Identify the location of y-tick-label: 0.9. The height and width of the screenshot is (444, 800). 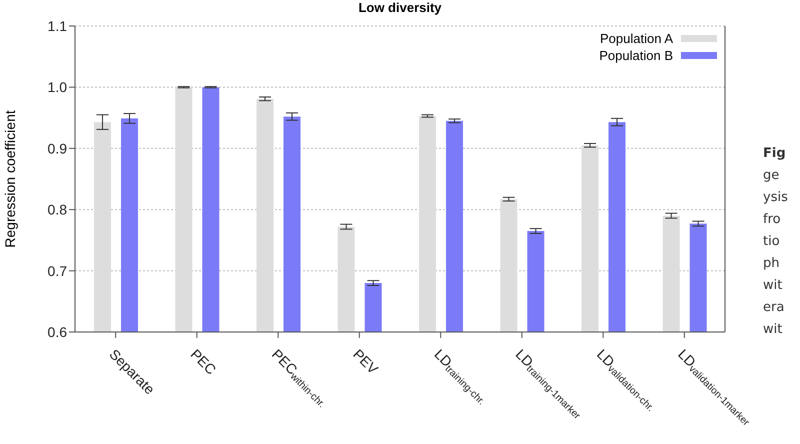
(58, 148).